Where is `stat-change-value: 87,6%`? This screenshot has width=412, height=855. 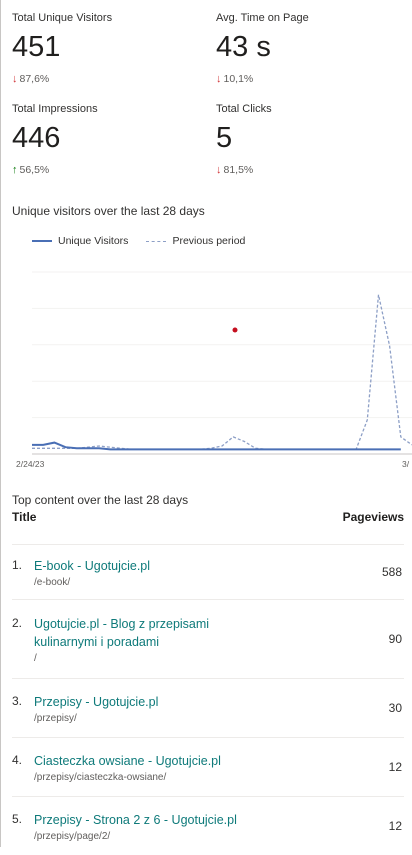
stat-change-value: 87,6% is located at coordinates (34, 79).